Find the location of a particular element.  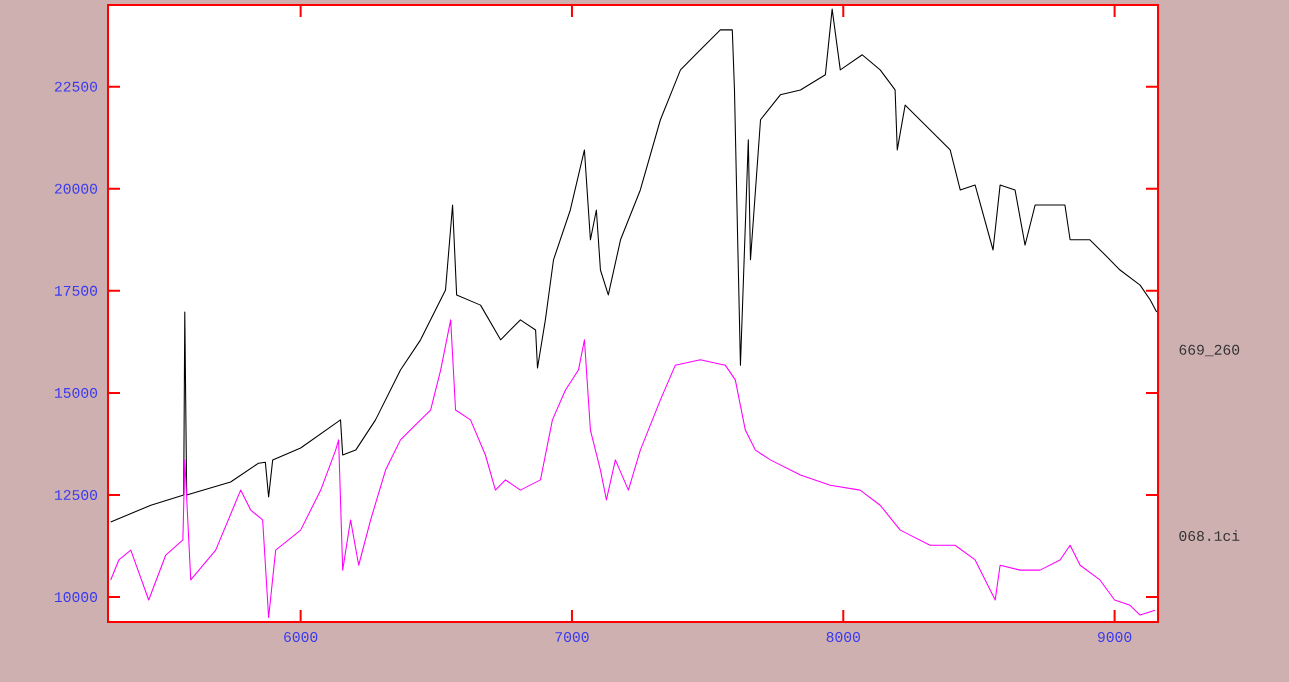

x-tick-label: 8000 is located at coordinates (843, 637).